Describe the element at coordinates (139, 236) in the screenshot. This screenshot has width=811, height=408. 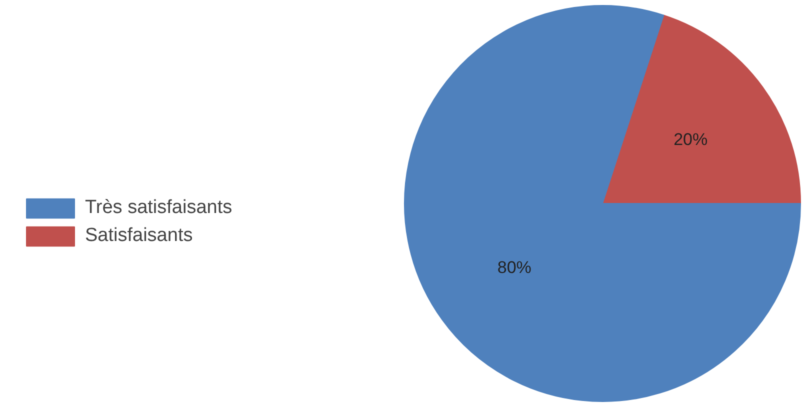
I see `legend-label: Satisfaisants` at that location.